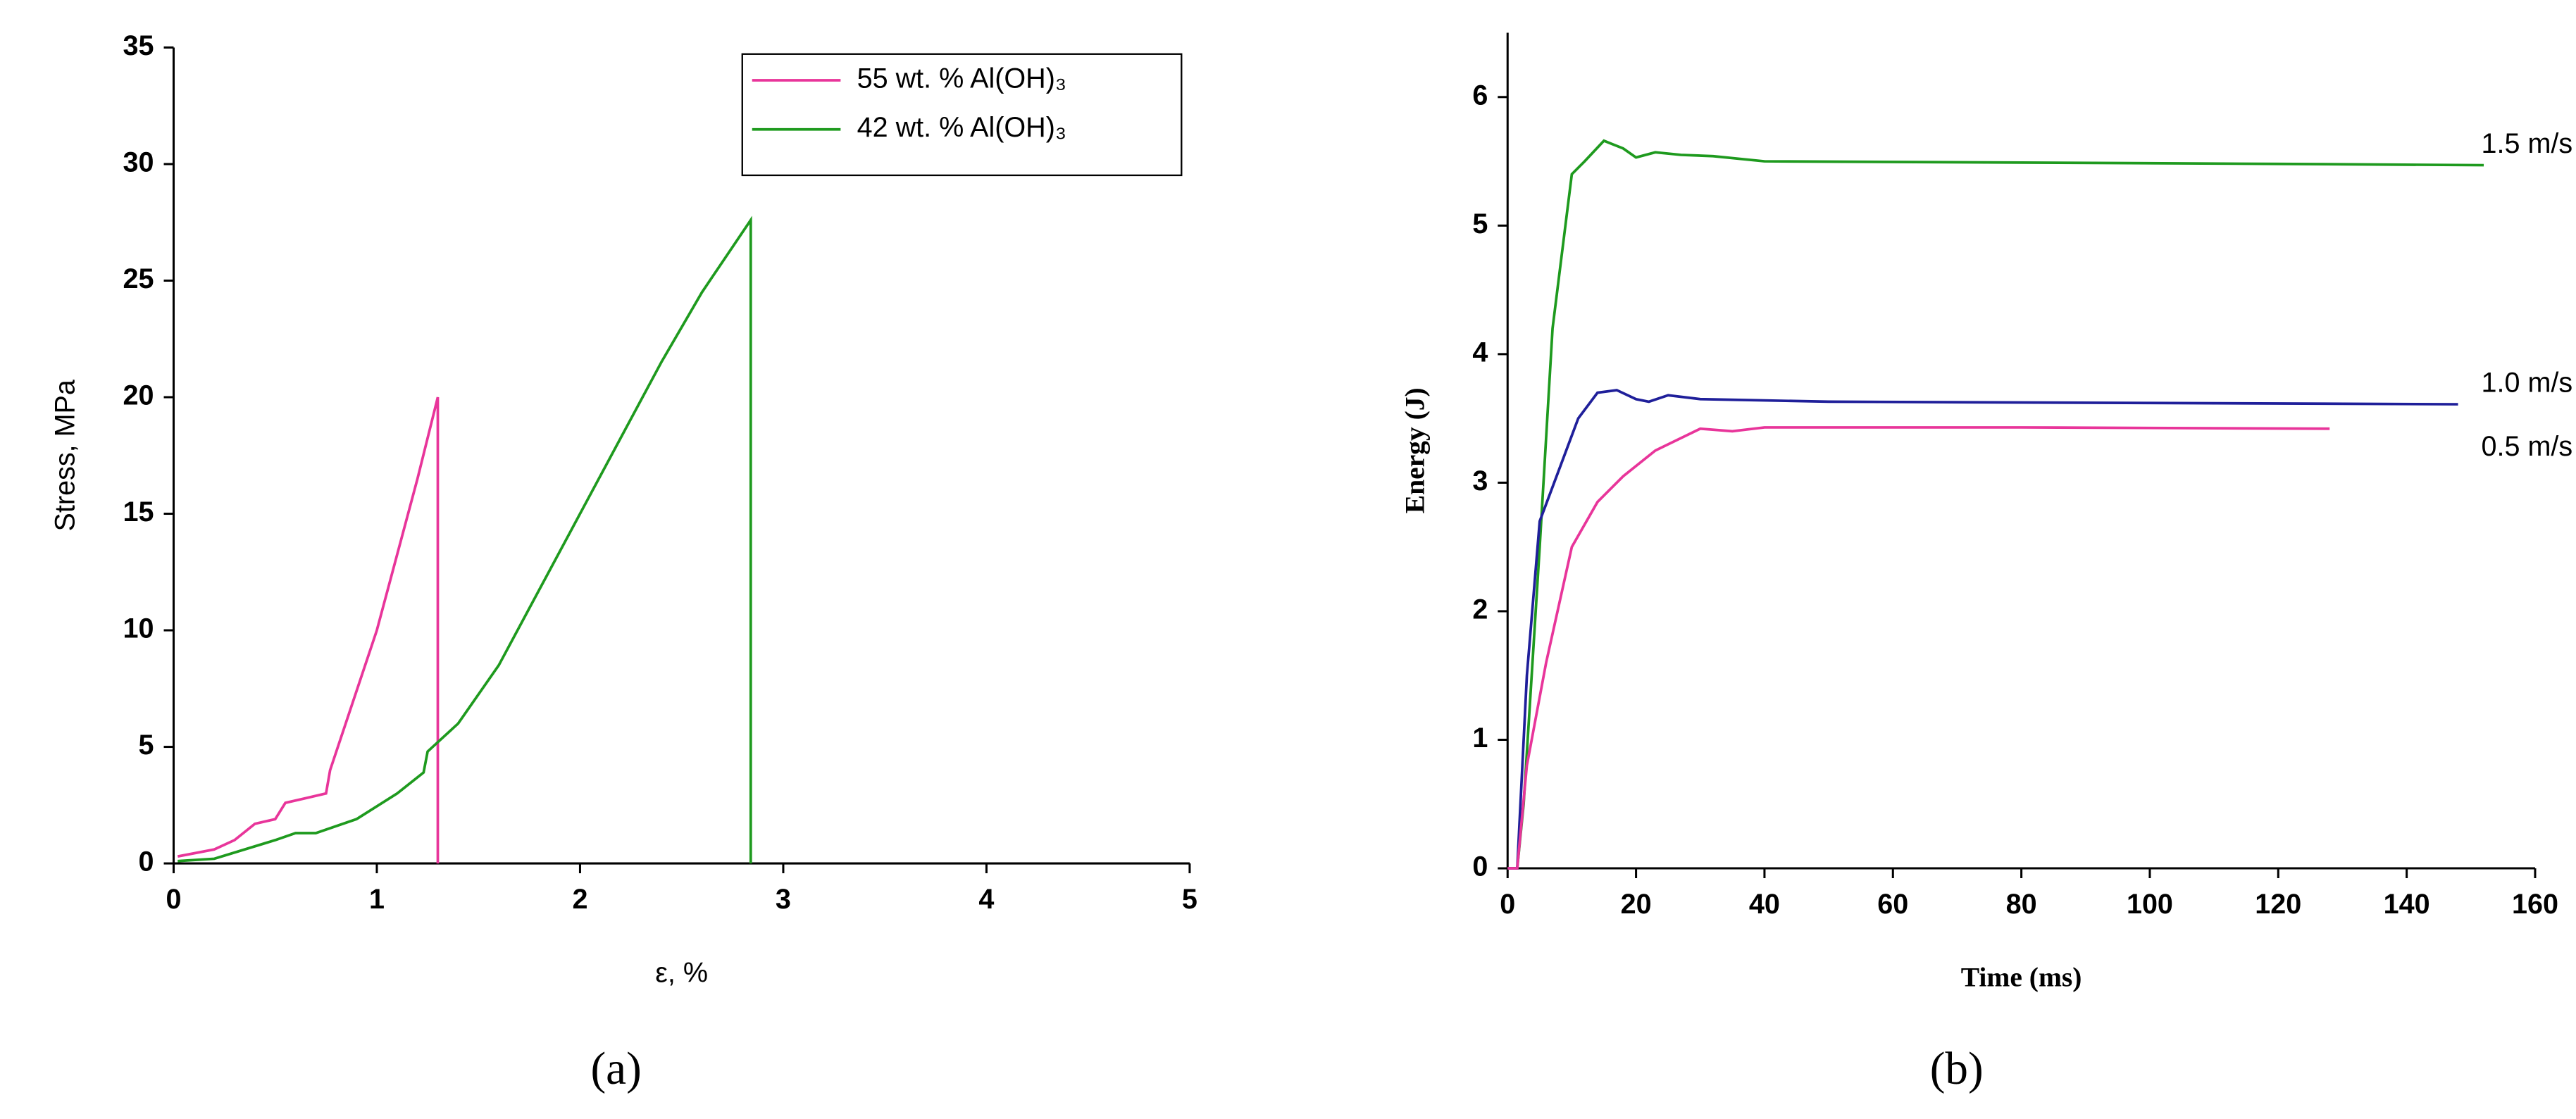 This screenshot has height=1119, width=2576. What do you see at coordinates (2526, 446) in the screenshot?
I see `series-label: 0.5 m/s` at bounding box center [2526, 446].